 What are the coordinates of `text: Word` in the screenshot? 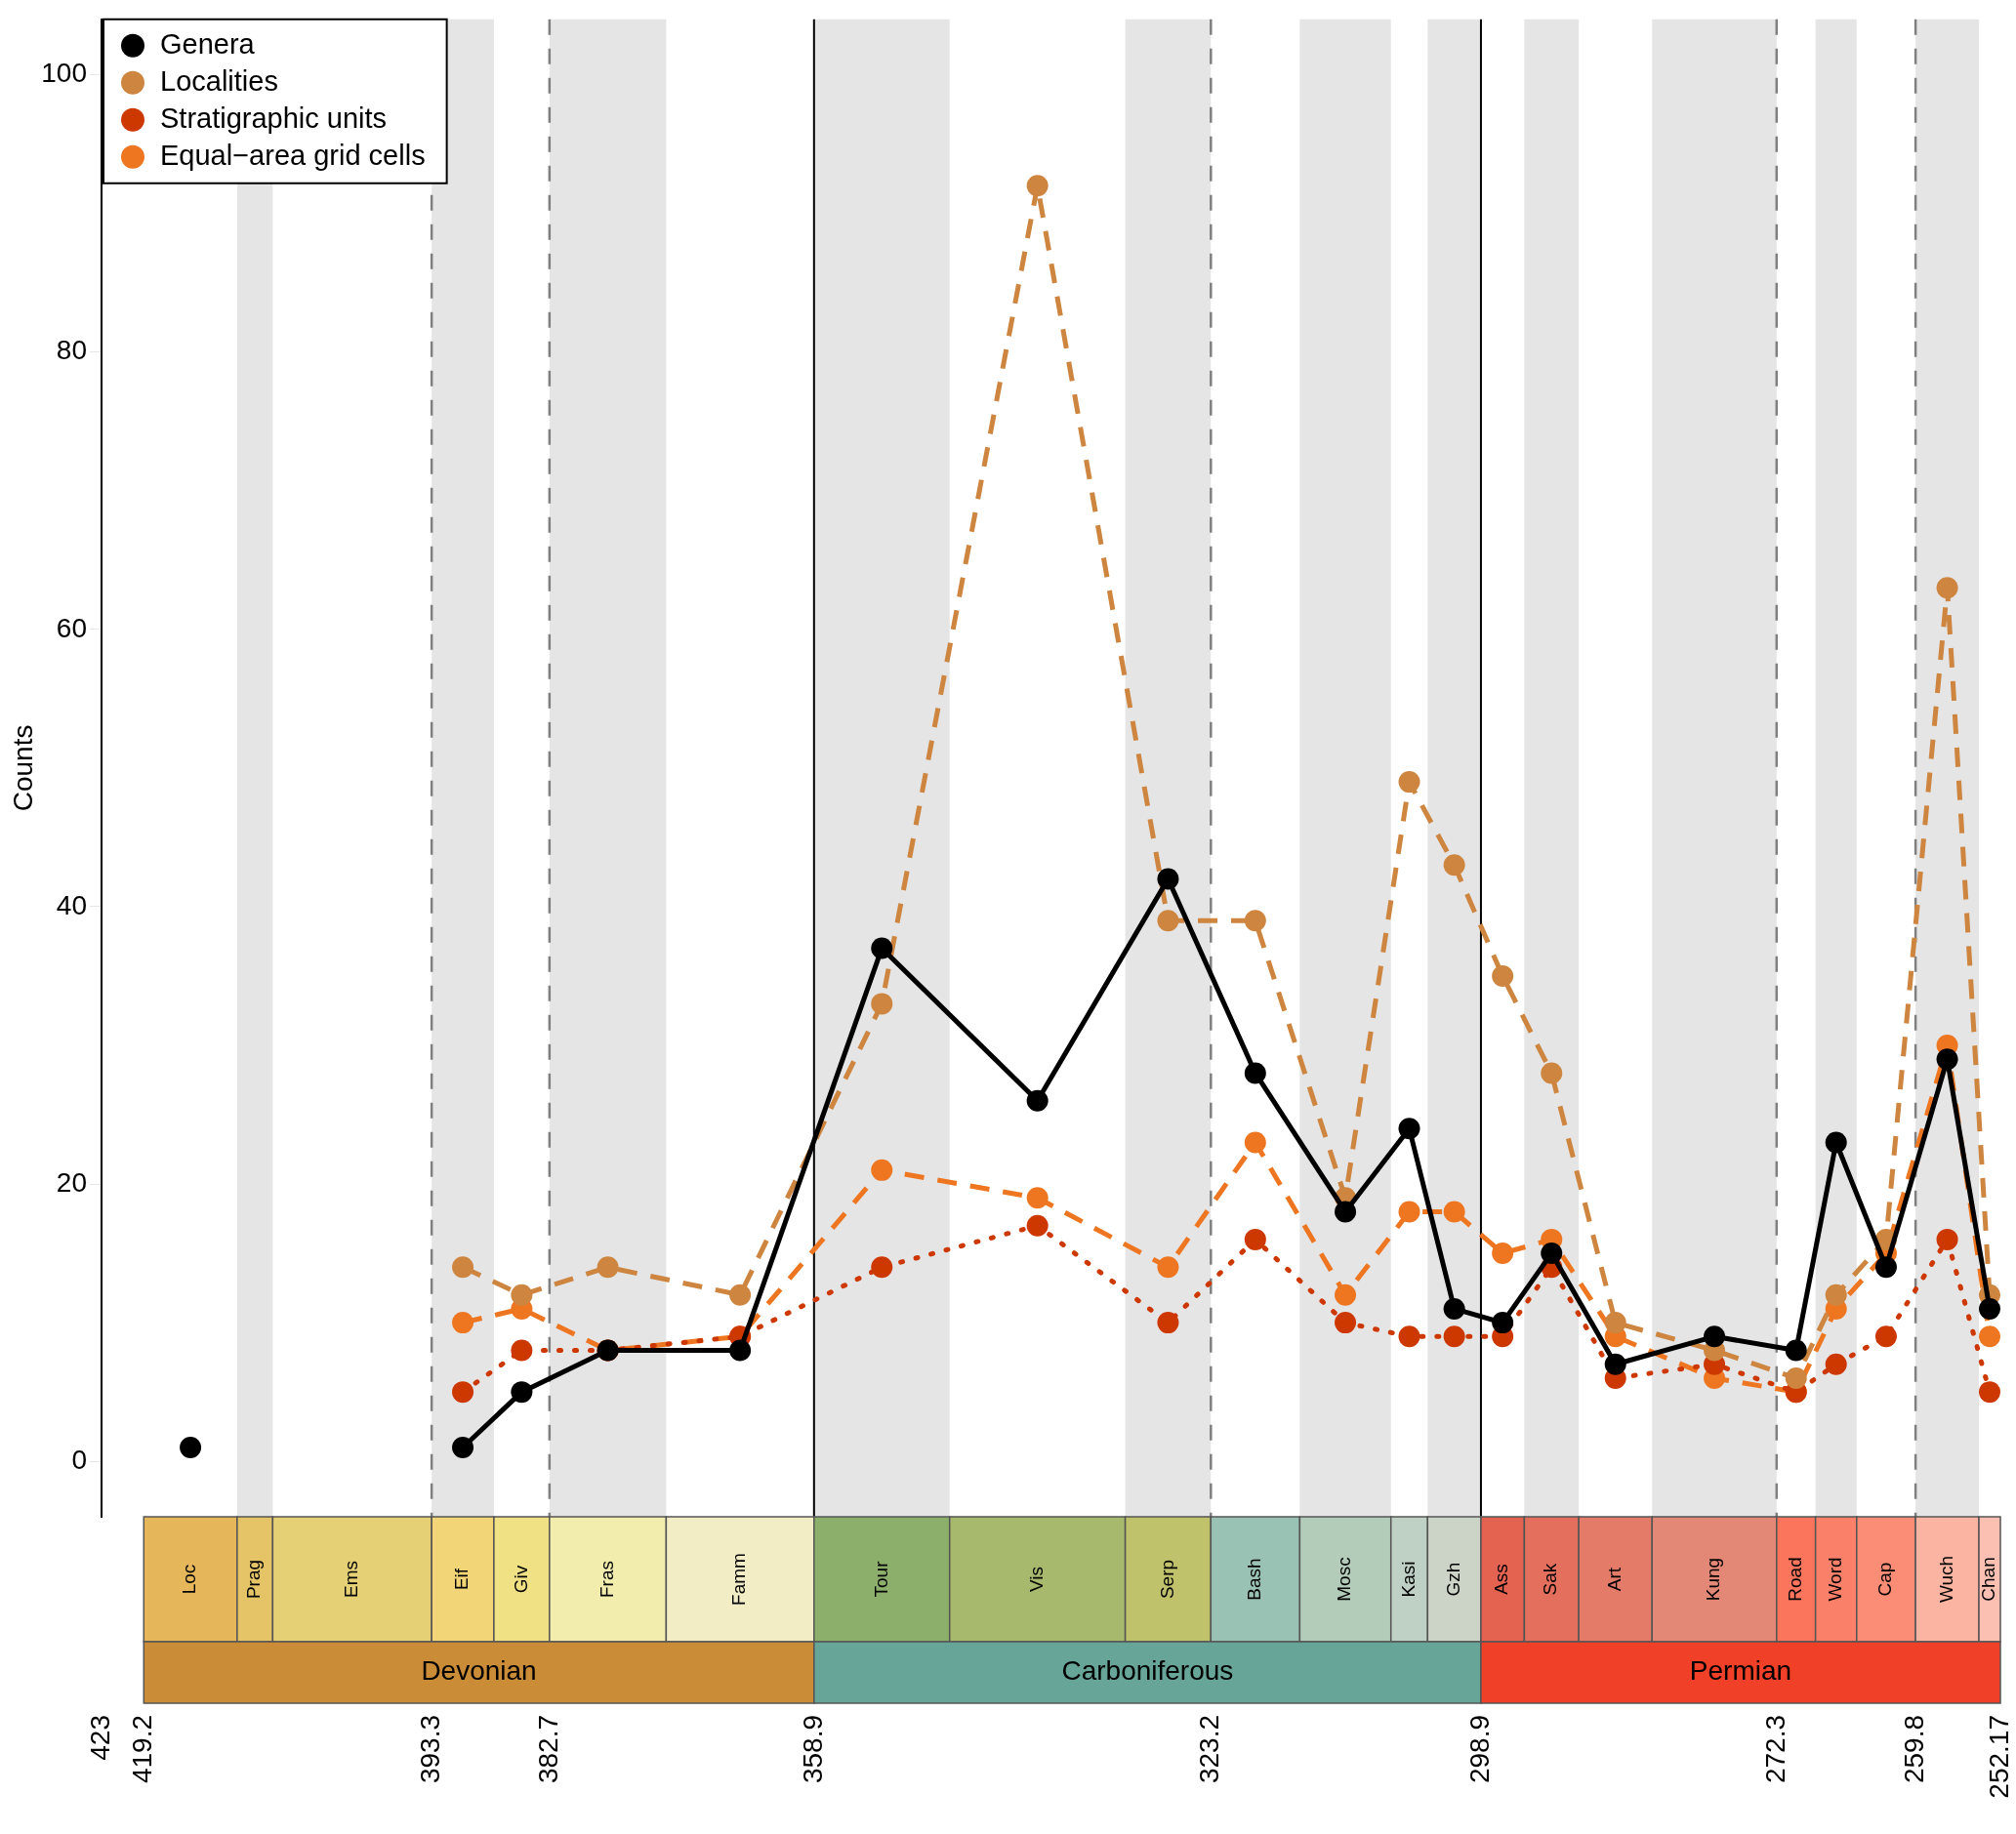 It's located at (1835, 1579).